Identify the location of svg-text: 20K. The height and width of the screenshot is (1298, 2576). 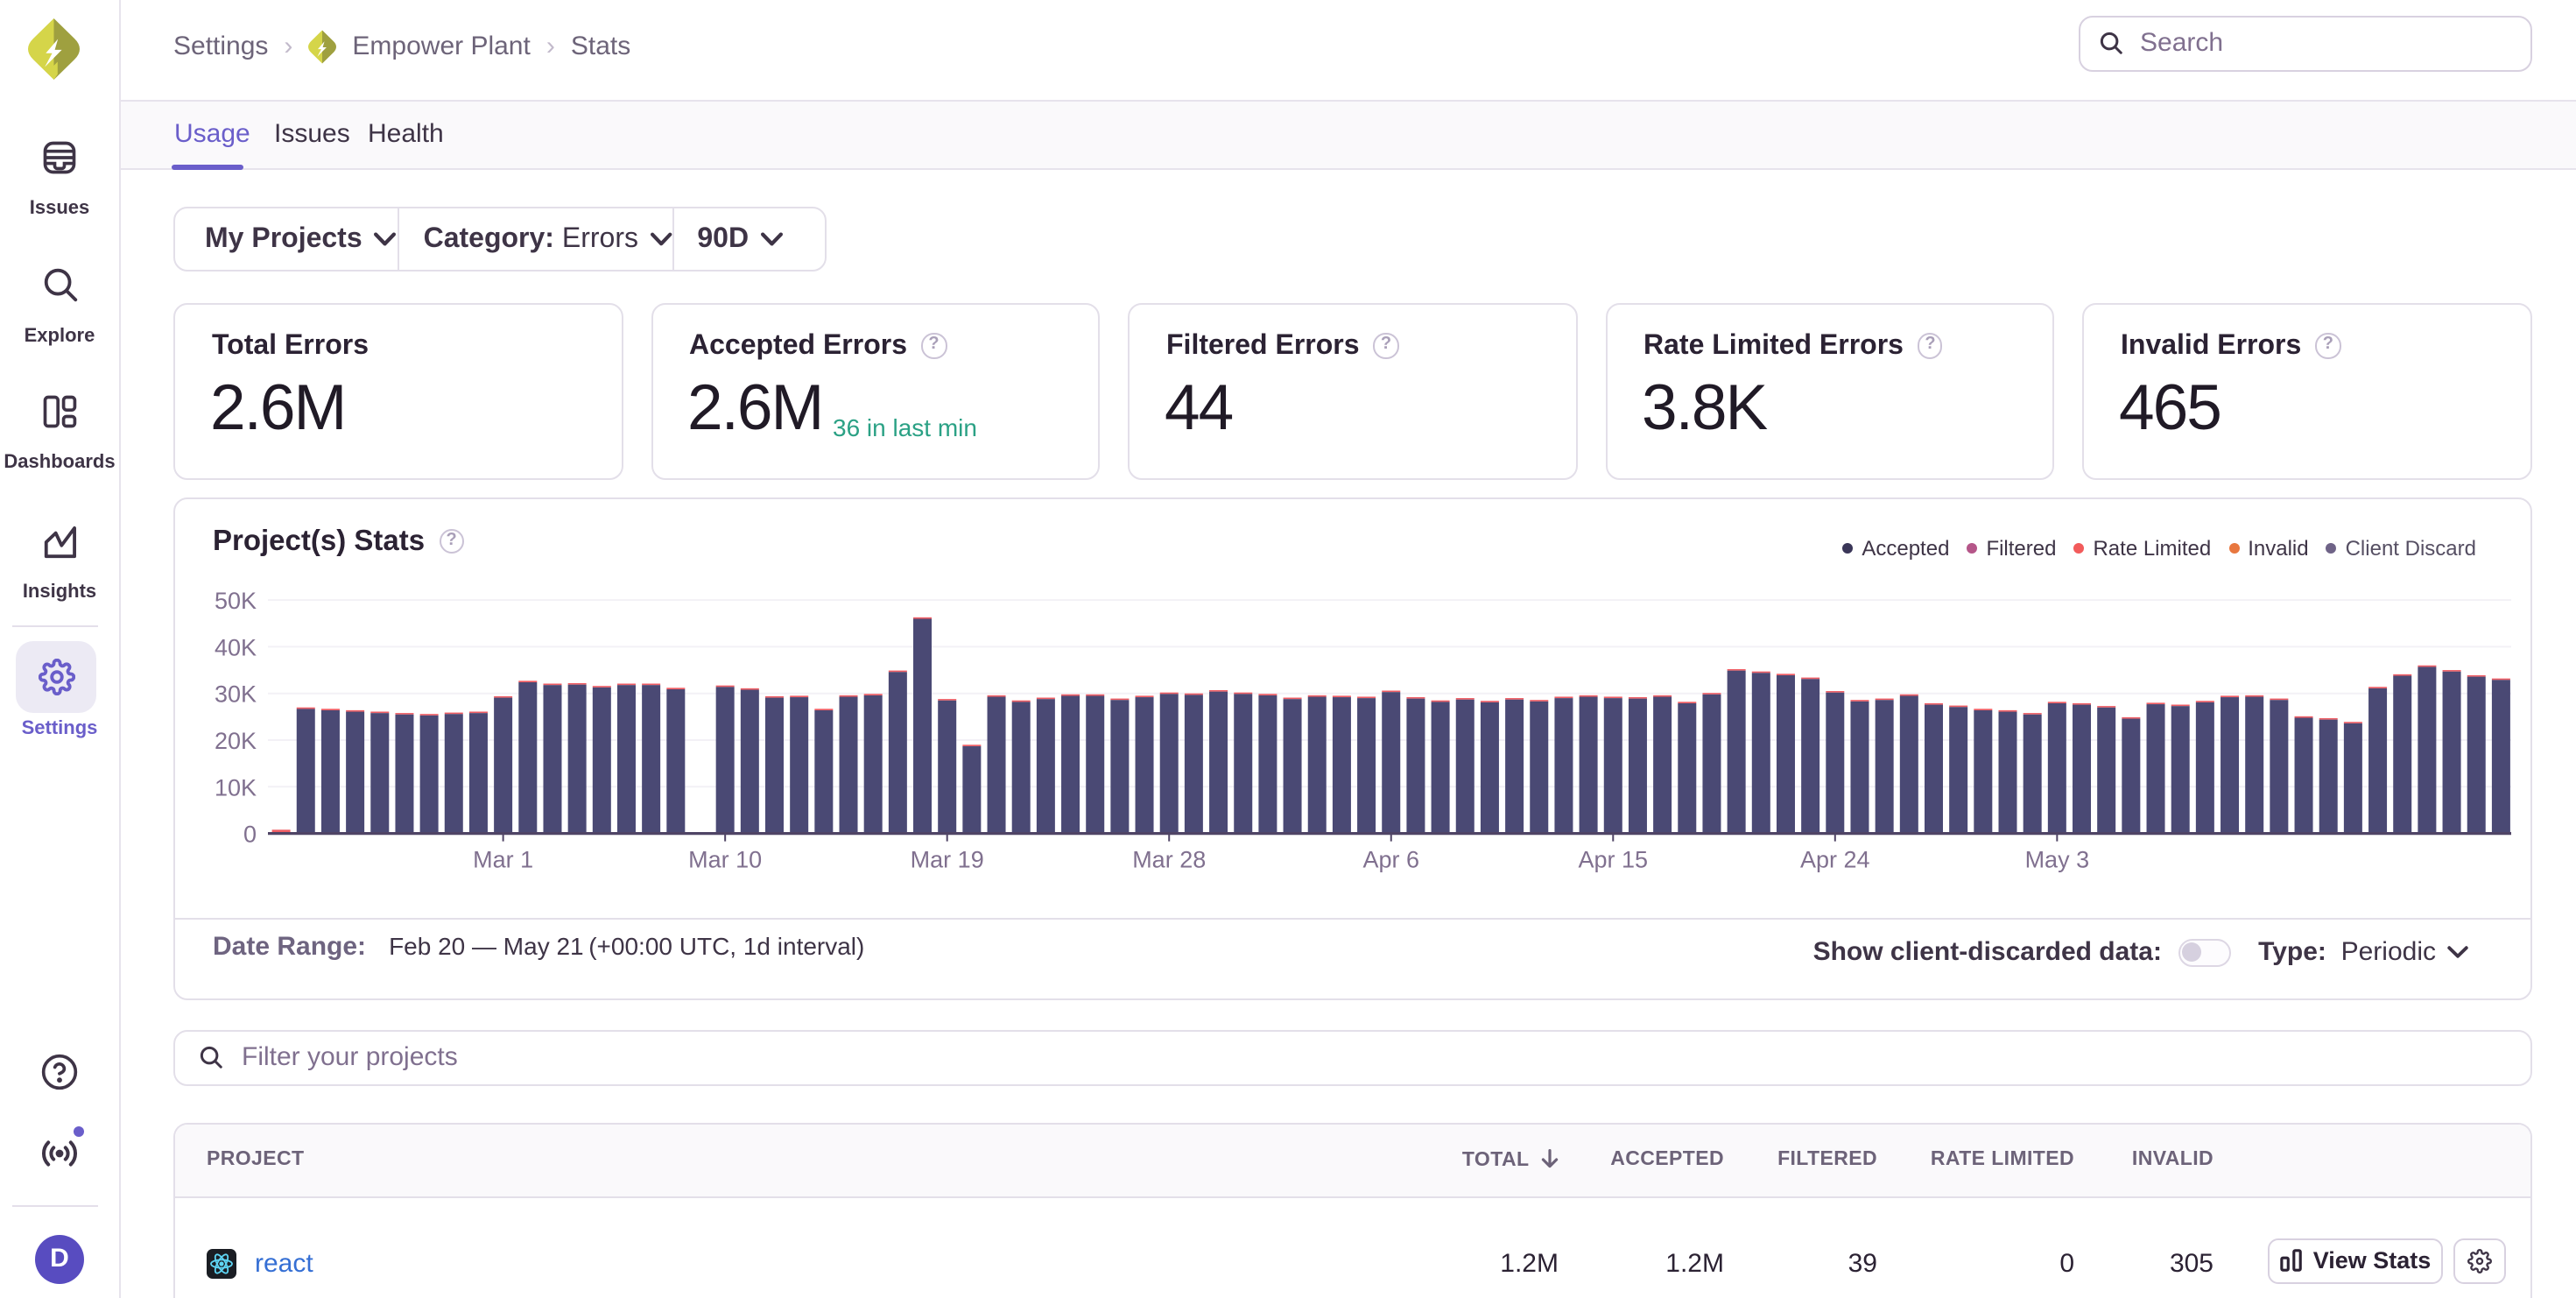
(236, 740).